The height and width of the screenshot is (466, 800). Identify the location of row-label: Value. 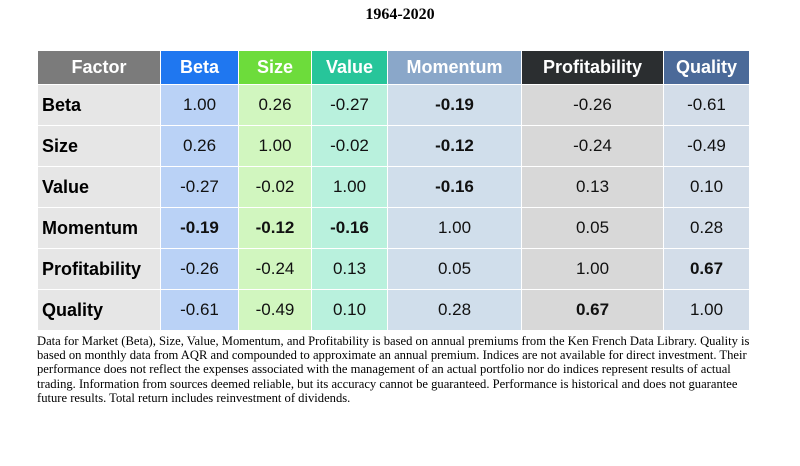
(99, 187).